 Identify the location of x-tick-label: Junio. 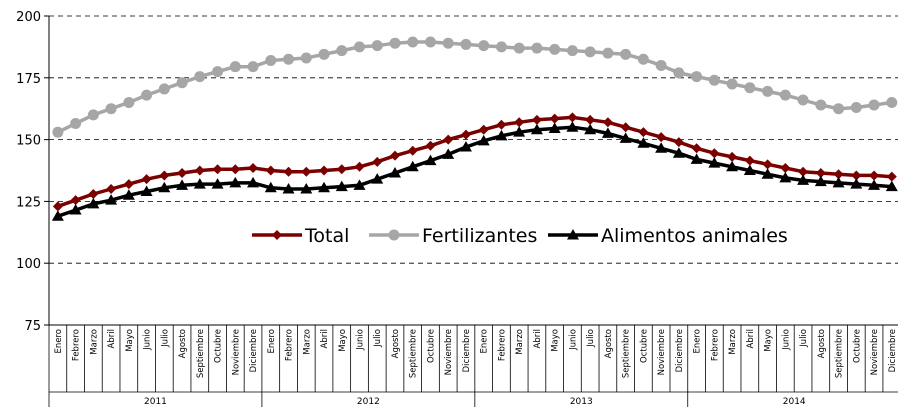
(148, 340).